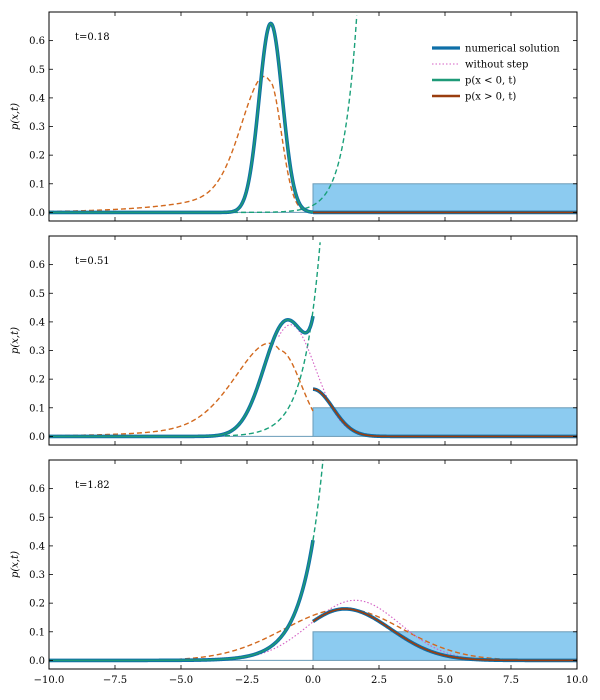 The image size is (600, 700). I want to click on x-tick-label: 5.0, so click(445, 680).